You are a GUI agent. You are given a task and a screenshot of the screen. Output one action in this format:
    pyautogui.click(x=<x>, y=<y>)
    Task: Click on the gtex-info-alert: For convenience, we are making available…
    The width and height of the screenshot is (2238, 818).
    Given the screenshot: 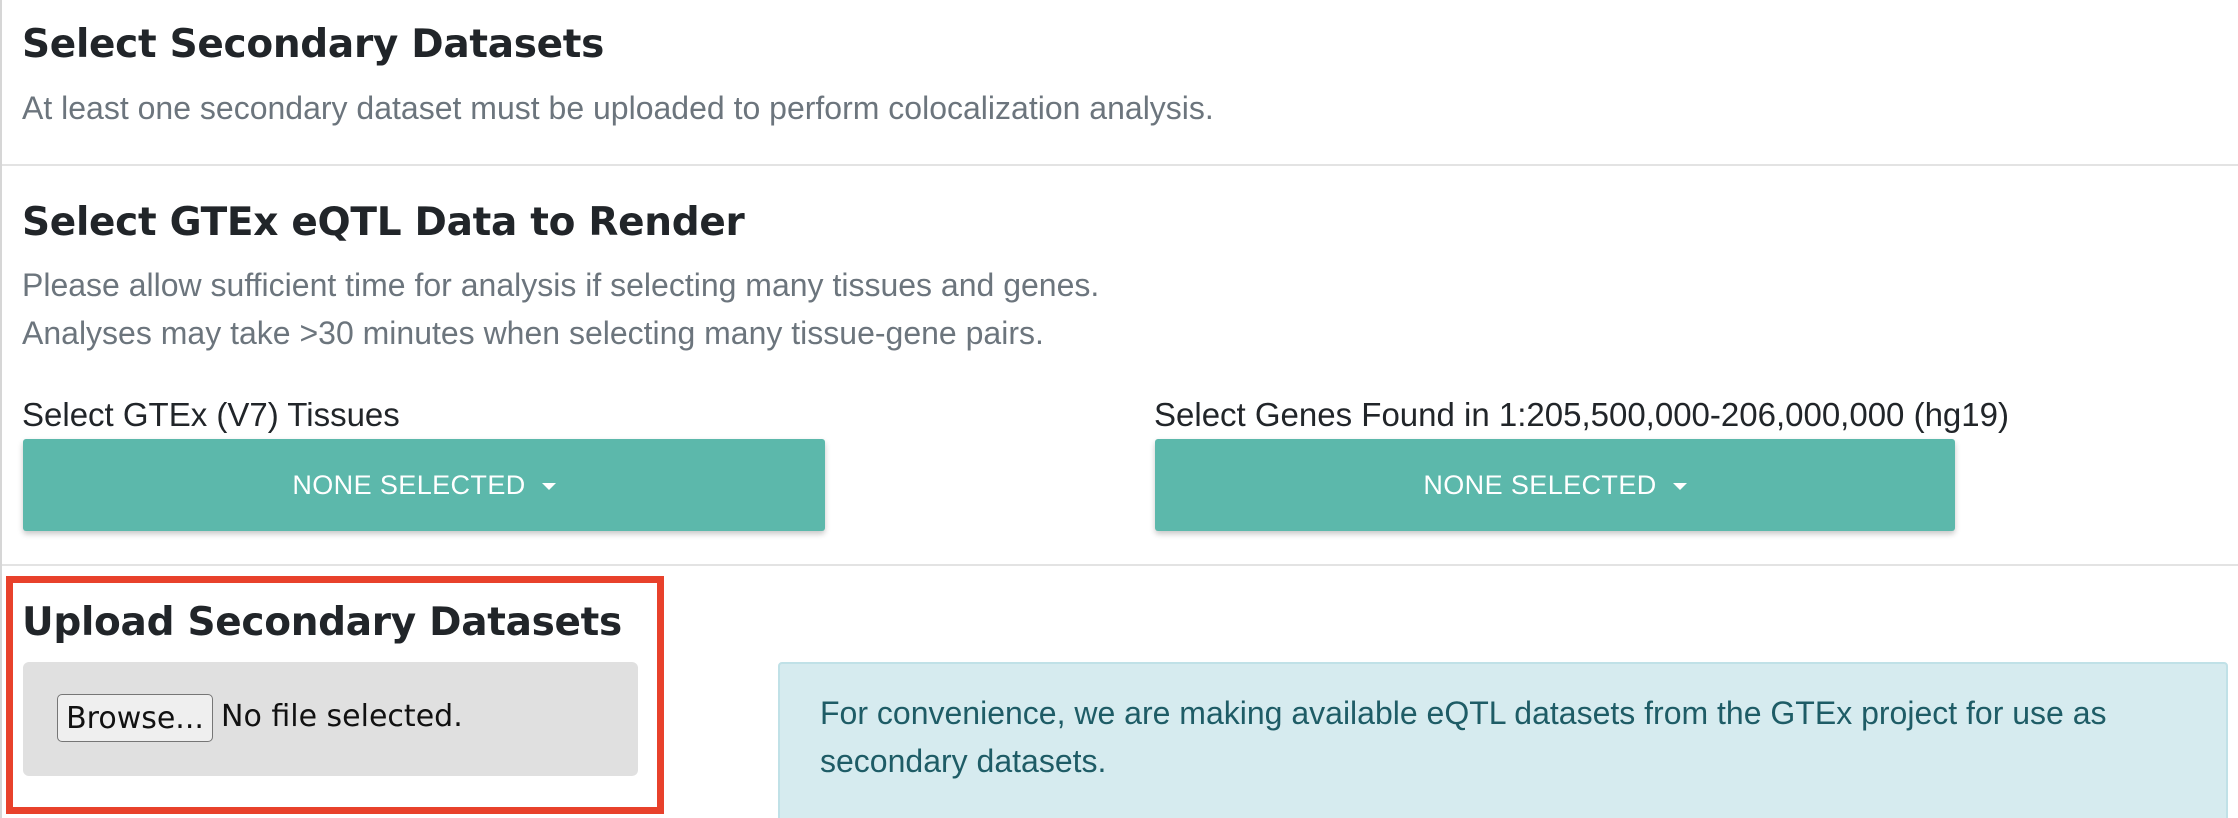 What is the action you would take?
    pyautogui.click(x=1503, y=740)
    